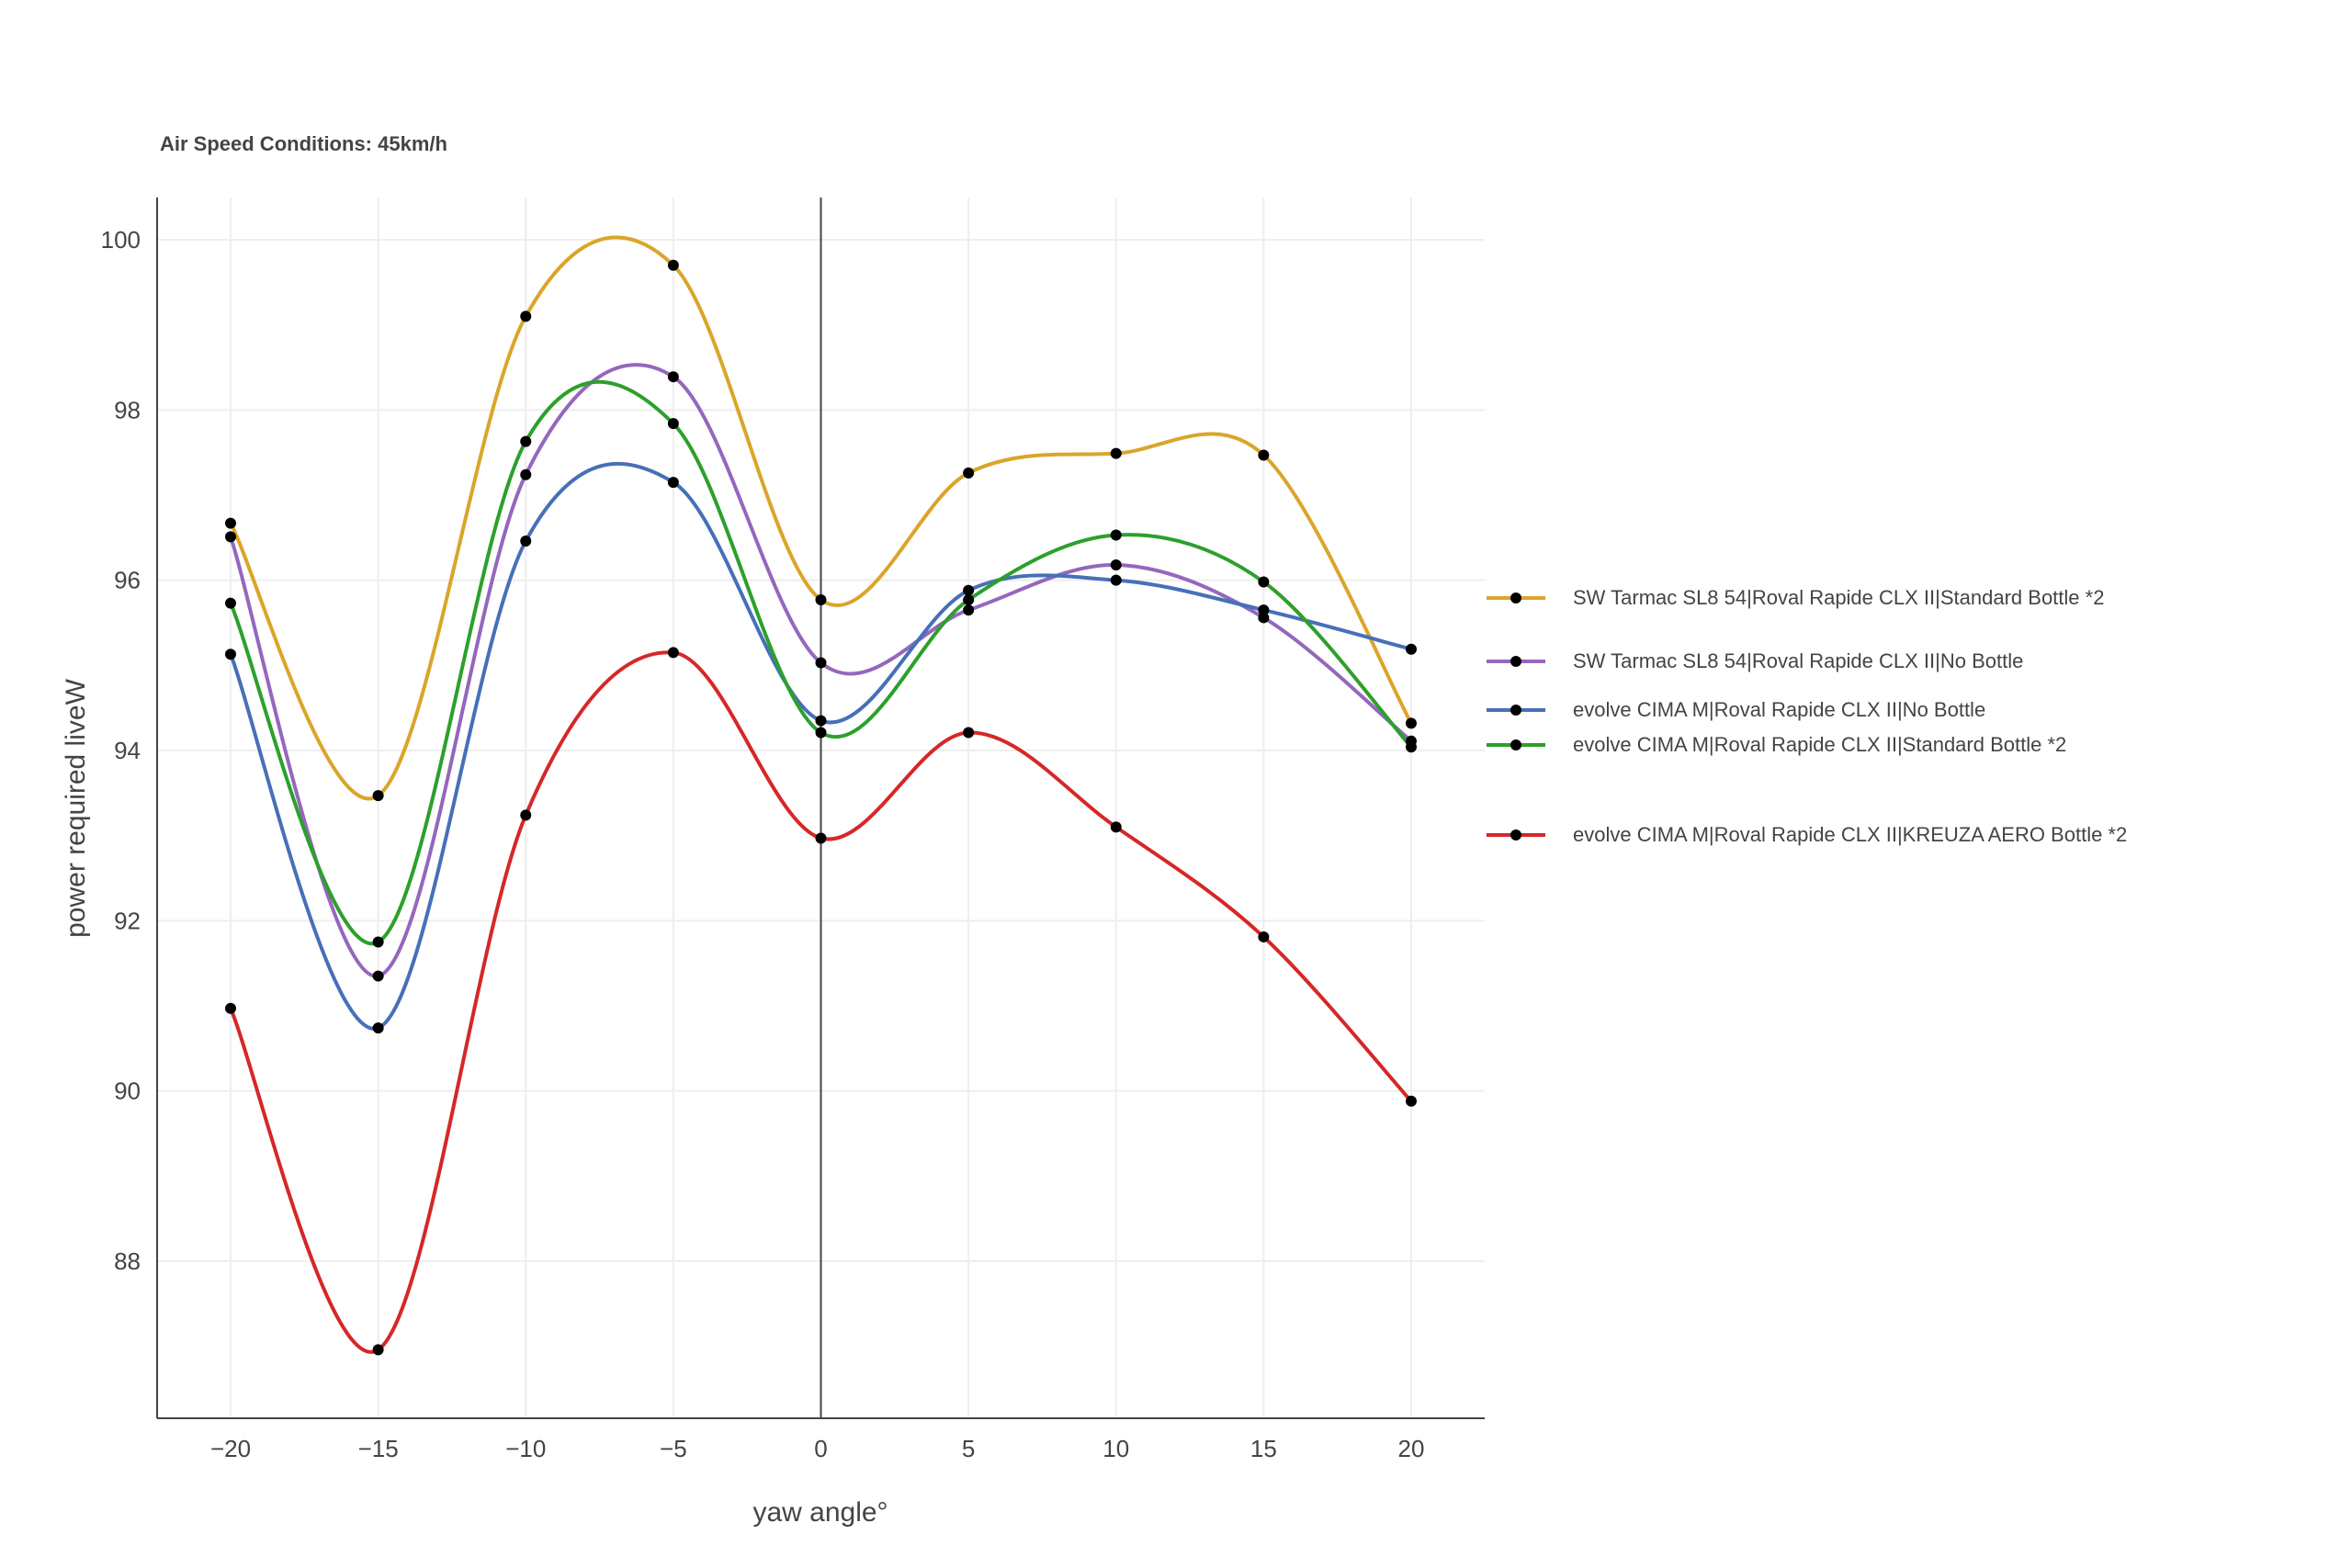 This screenshot has height=1568, width=2352. Describe the element at coordinates (969, 1448) in the screenshot. I see `x-tick-label: 5` at that location.